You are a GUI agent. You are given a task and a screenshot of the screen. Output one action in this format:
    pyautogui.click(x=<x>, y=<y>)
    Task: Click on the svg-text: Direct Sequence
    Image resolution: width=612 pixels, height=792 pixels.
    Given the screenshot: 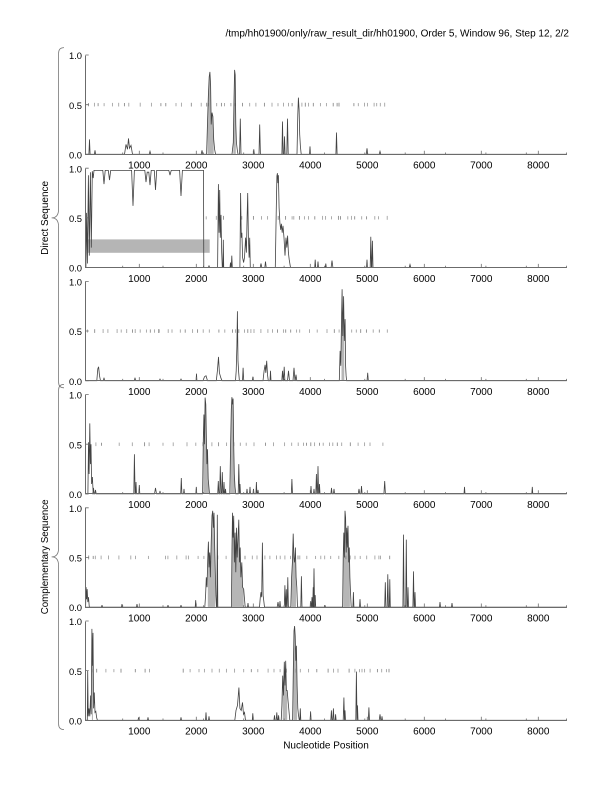 What is the action you would take?
    pyautogui.click(x=45, y=217)
    